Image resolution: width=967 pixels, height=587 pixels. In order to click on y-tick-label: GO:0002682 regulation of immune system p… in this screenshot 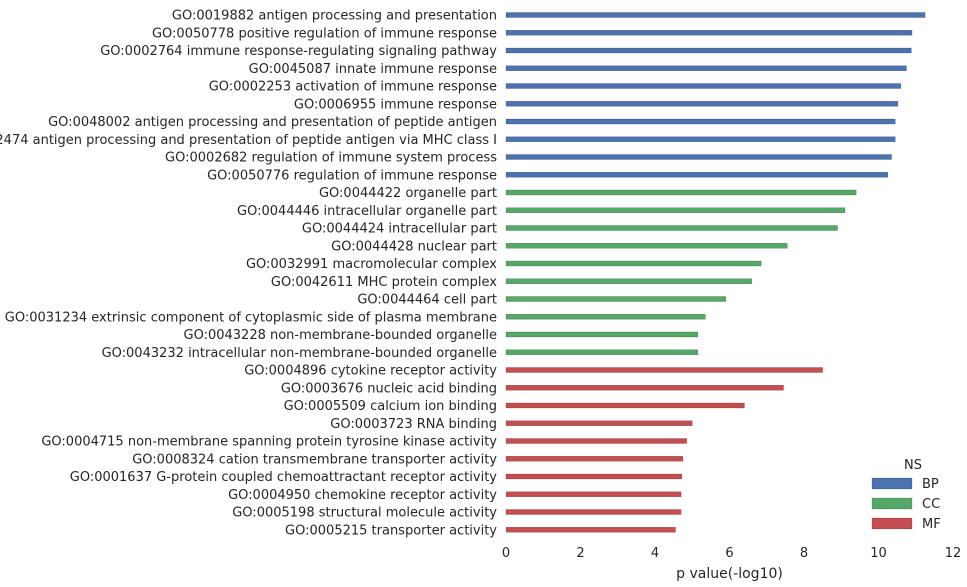, I will do `click(331, 158)`.